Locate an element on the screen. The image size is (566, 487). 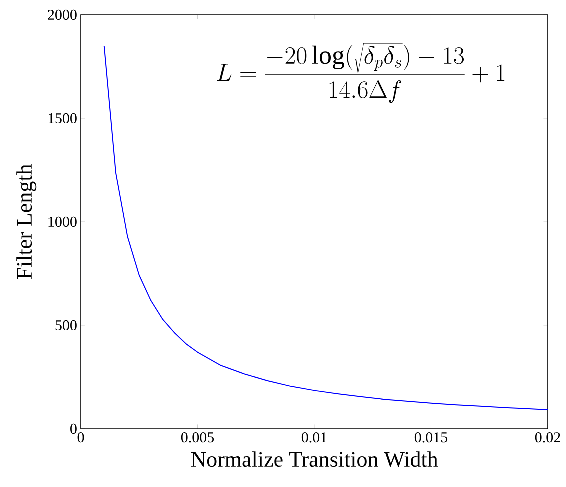
y-tick-label: 1000 is located at coordinates (62, 222).